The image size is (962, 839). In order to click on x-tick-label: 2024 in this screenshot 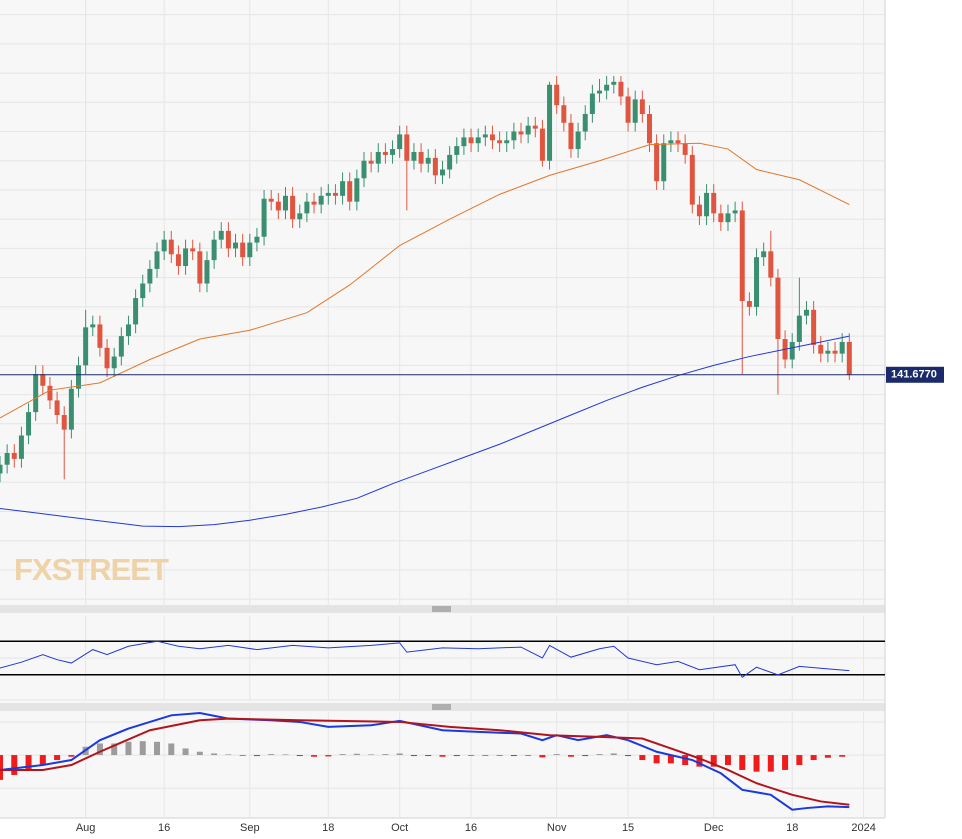, I will do `click(863, 828)`.